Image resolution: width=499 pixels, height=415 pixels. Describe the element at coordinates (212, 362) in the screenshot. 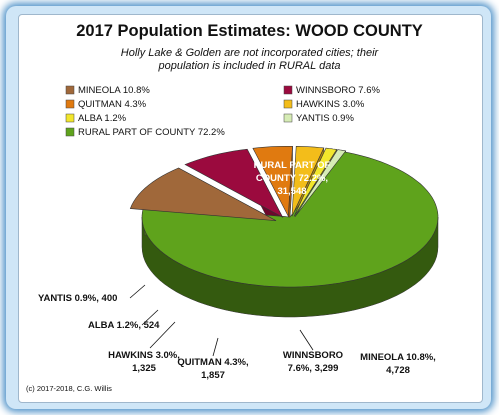

I see `data-label-quitman-line-1: QUITMAN 4.3%,` at that location.